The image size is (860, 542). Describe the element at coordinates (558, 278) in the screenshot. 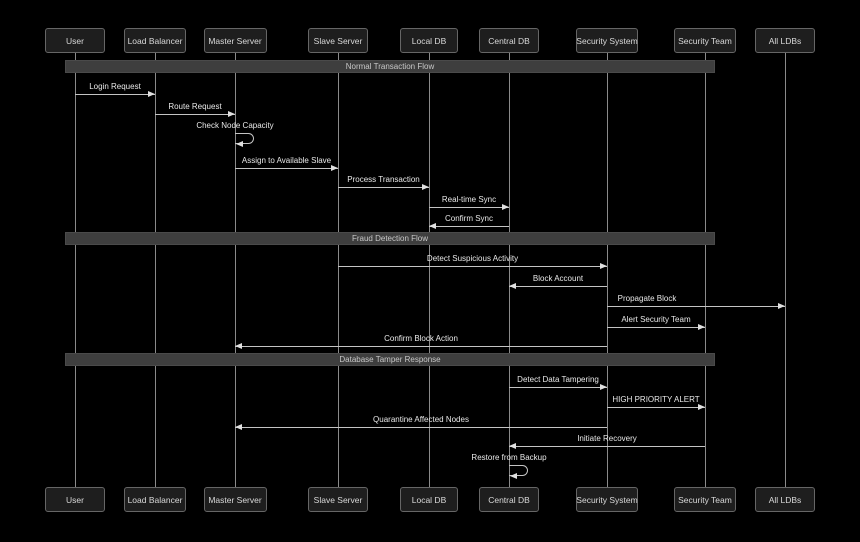

I see `message-label-block-account: Block Account` at that location.